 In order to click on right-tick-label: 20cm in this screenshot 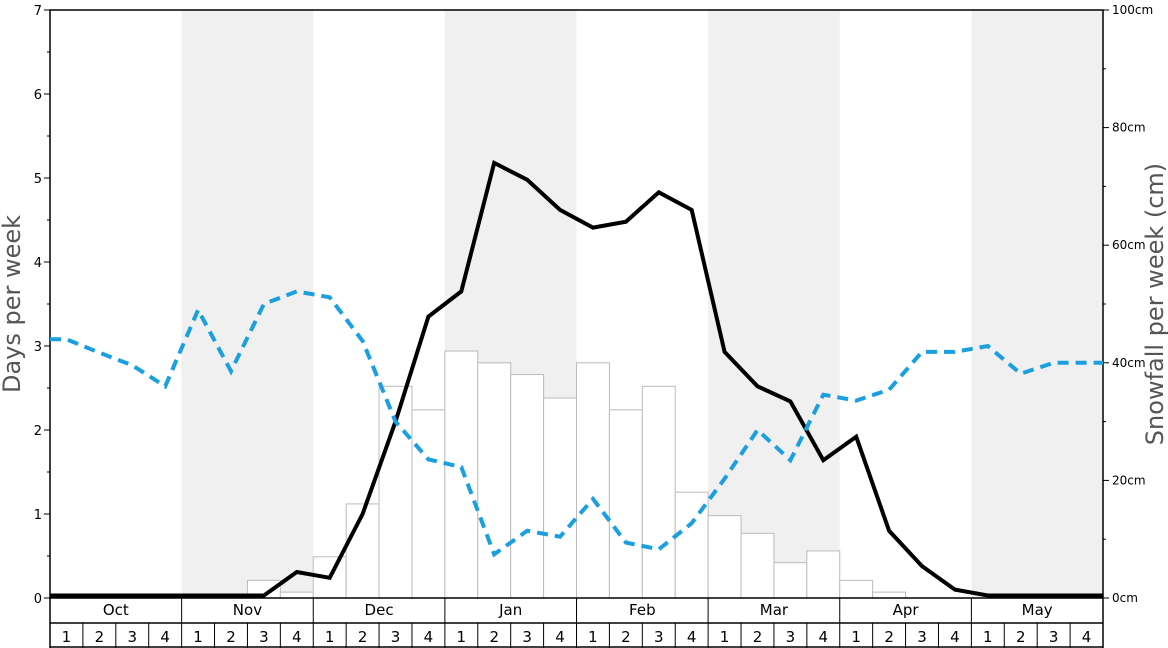, I will do `click(1129, 480)`.